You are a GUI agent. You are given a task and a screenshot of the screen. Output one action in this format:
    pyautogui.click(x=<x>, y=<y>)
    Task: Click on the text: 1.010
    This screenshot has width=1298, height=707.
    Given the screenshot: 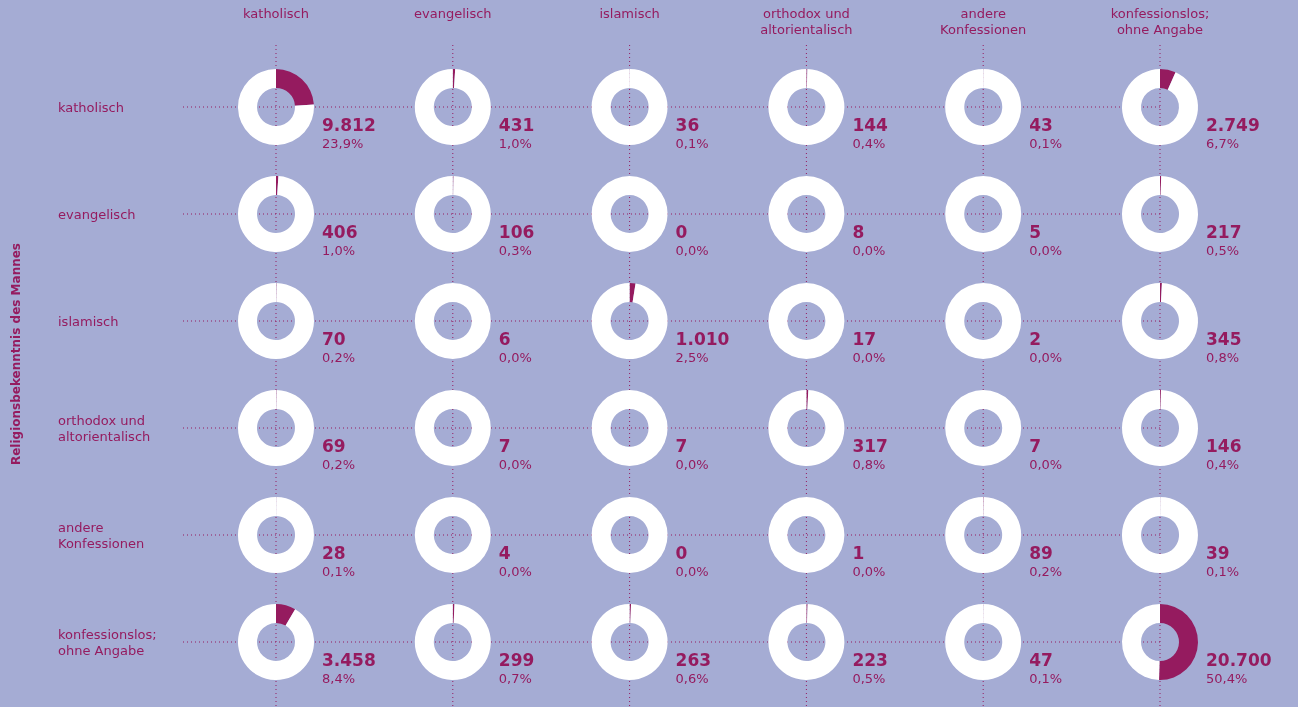 What is the action you would take?
    pyautogui.click(x=702, y=339)
    